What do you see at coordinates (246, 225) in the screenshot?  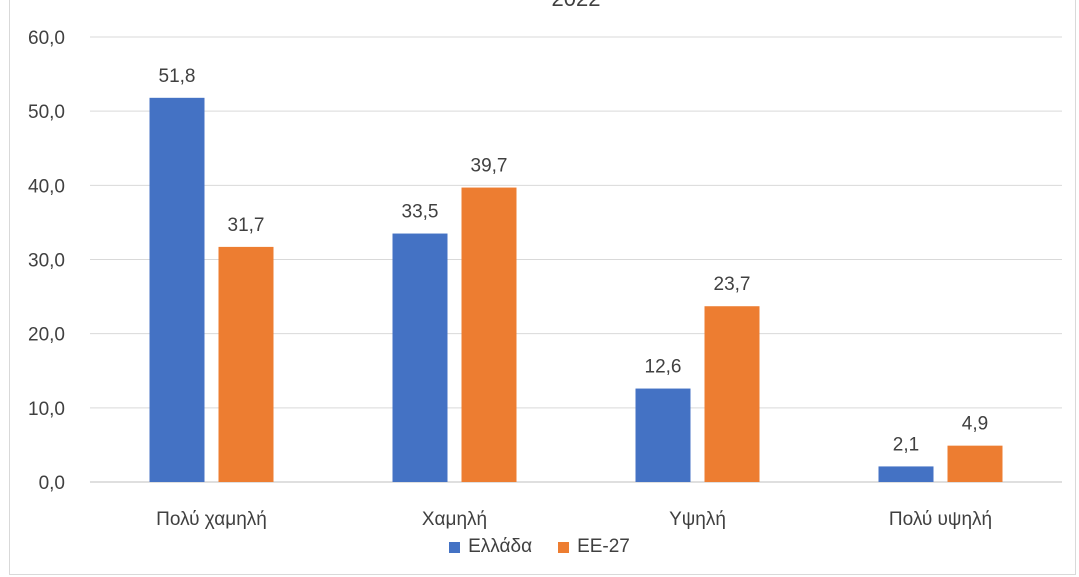 I see `data-label: 31,7` at bounding box center [246, 225].